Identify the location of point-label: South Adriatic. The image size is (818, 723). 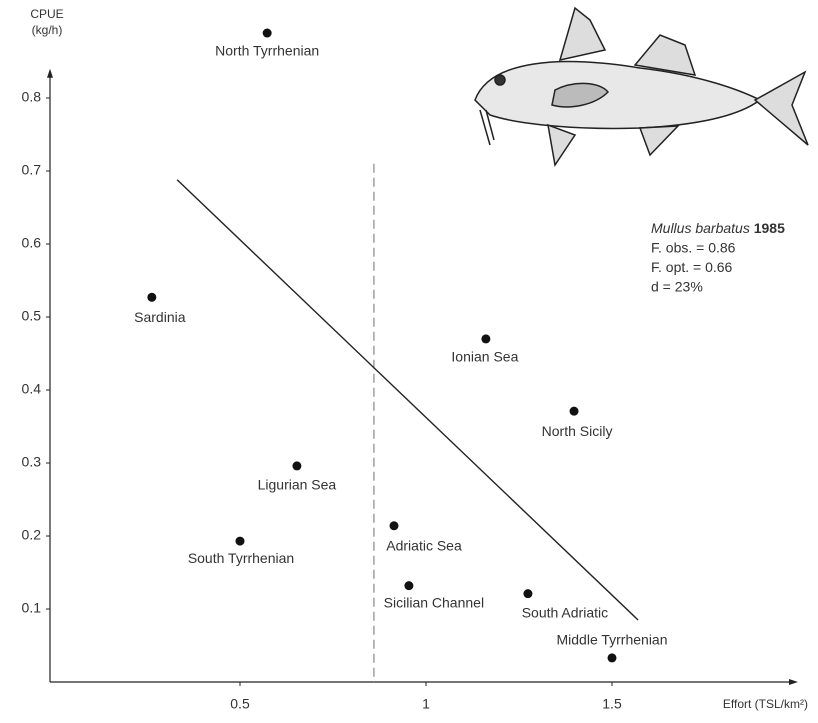
(565, 612).